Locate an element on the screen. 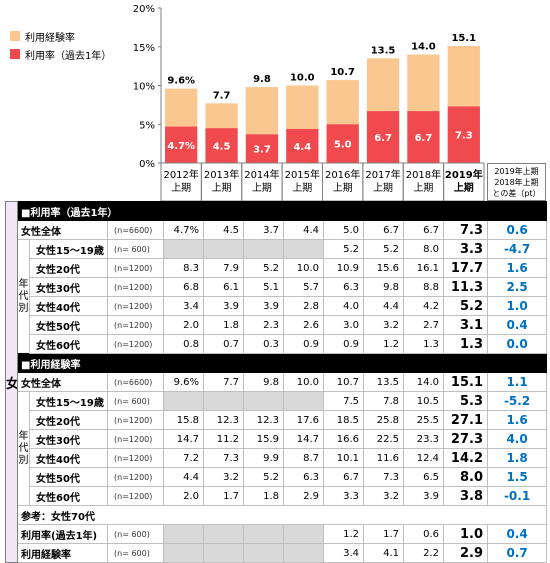 The image size is (550, 563). value-cell: 5.0 is located at coordinates (343, 230).